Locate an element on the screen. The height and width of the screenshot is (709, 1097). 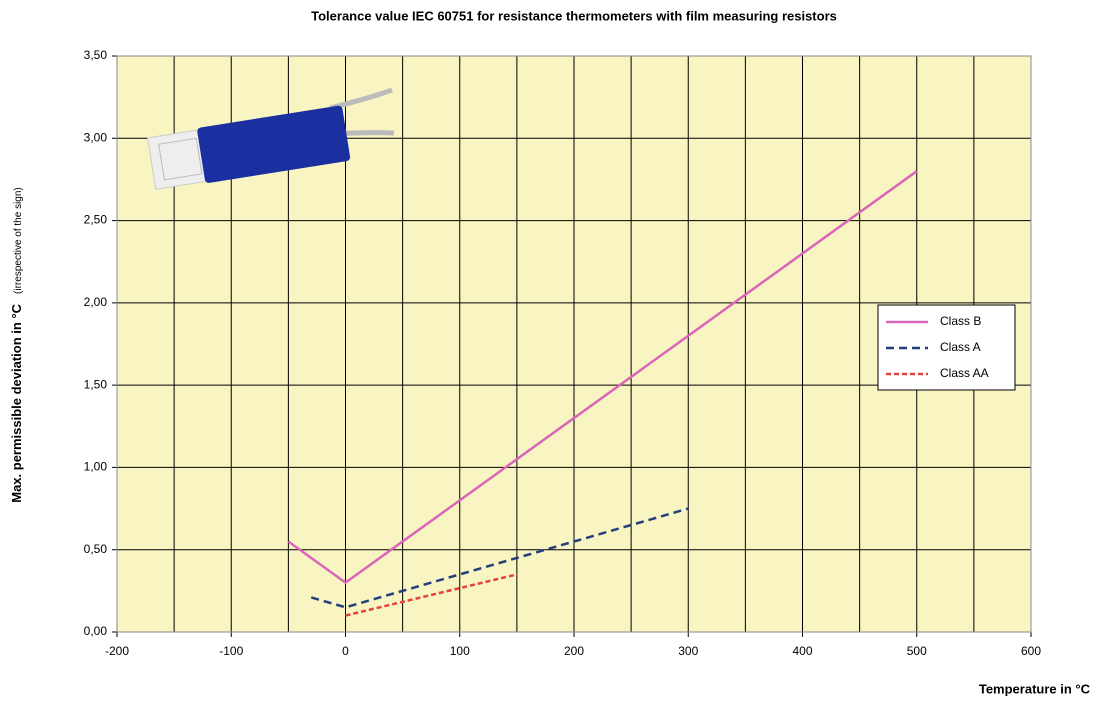
y-tick-label: 2,00 is located at coordinates (96, 302).